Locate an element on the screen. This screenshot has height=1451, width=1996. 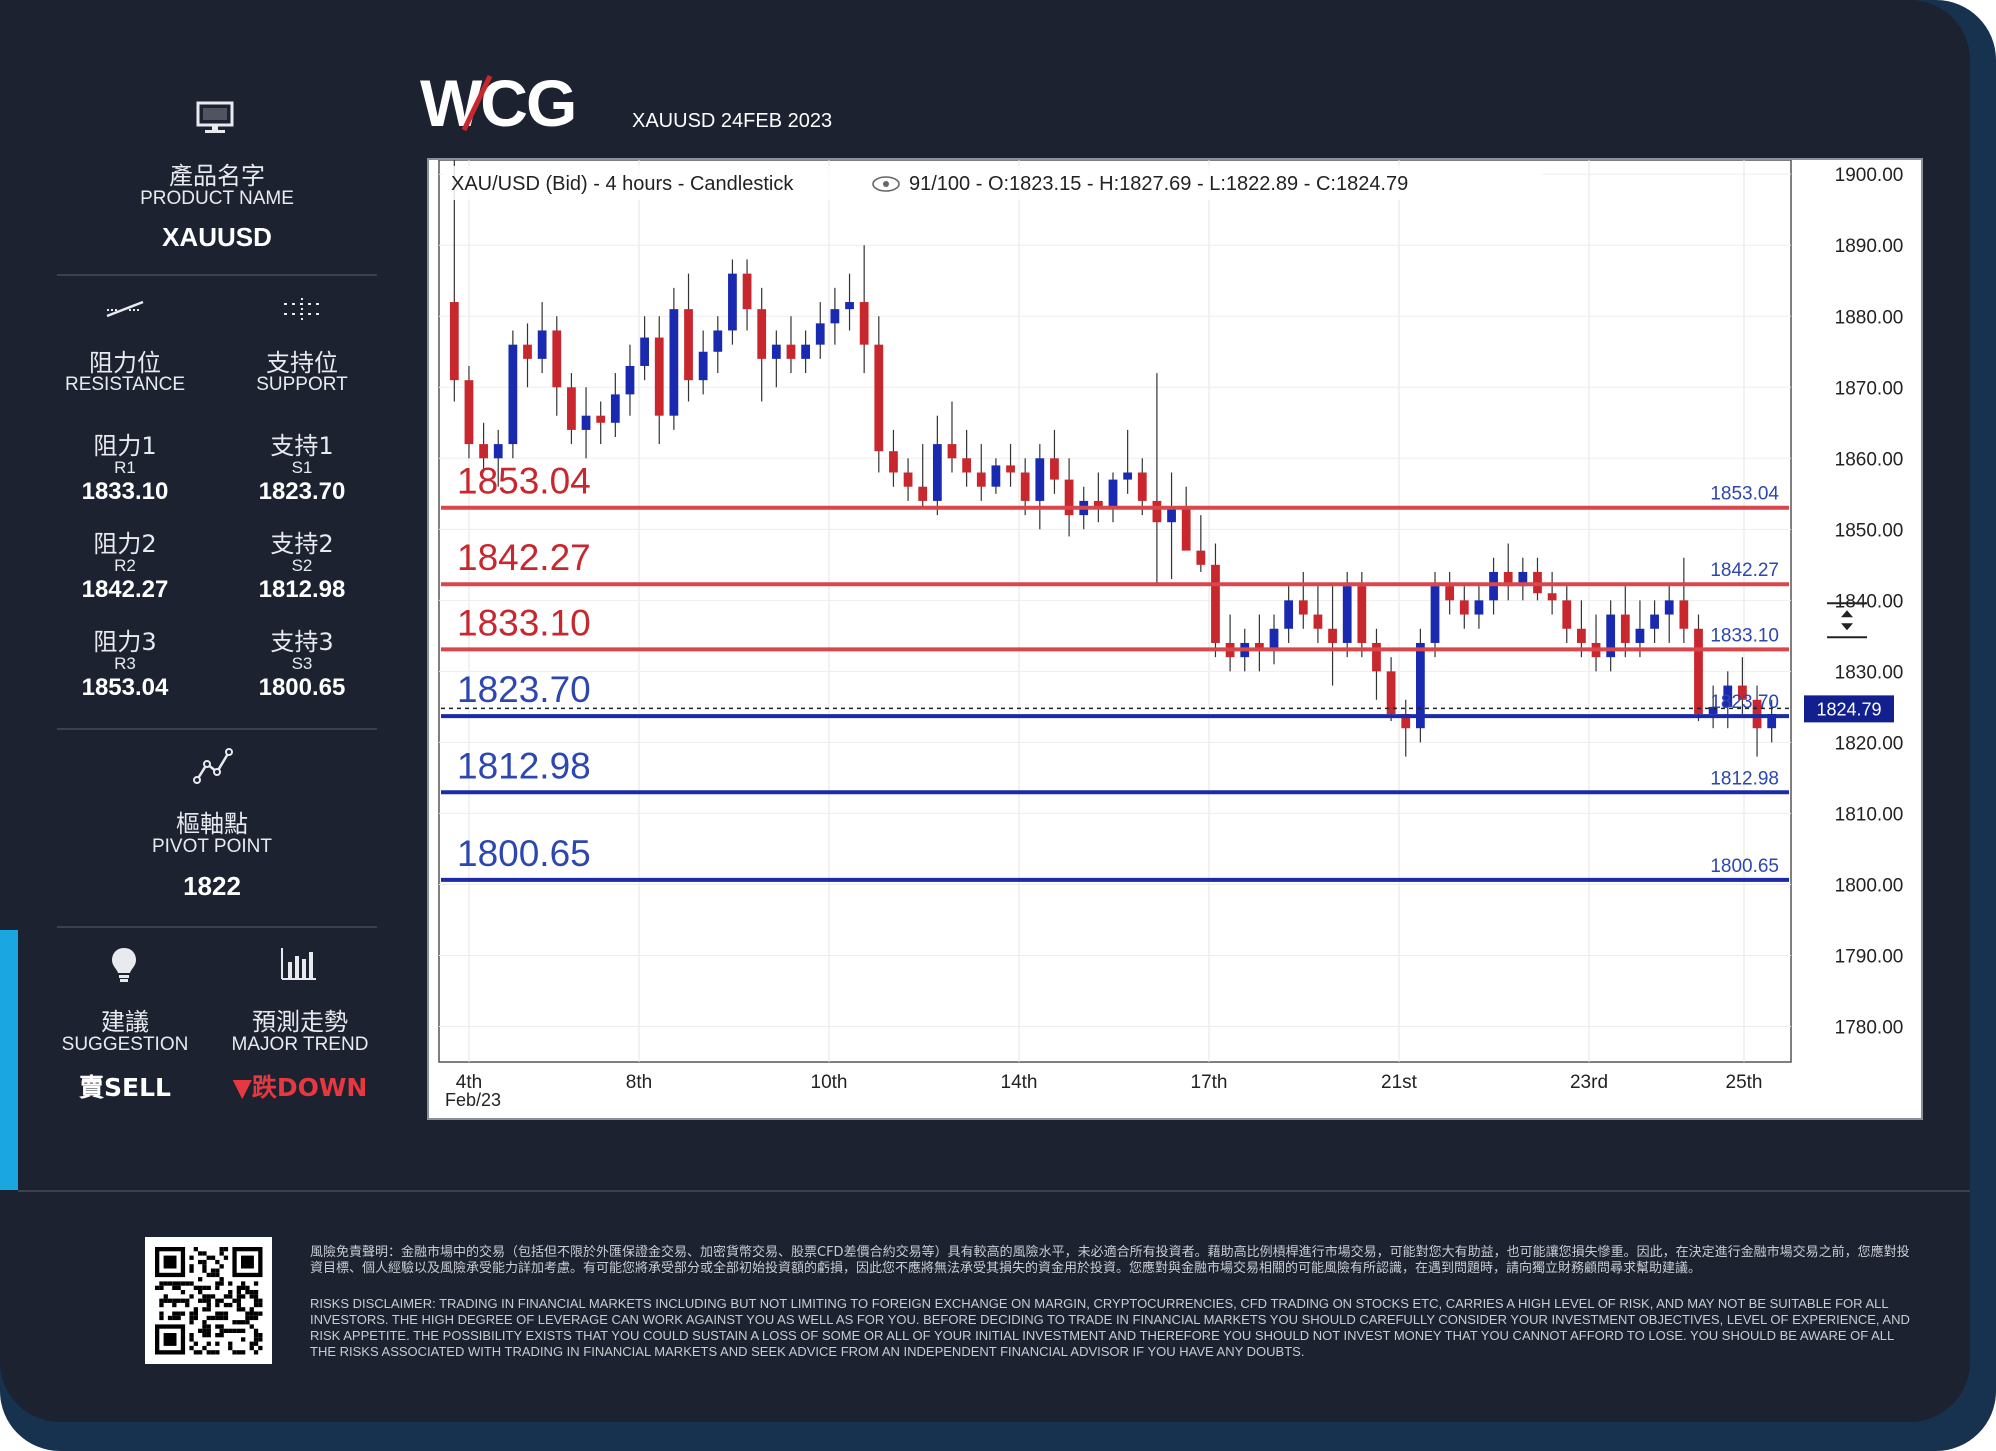
r1-value: 1833.10 is located at coordinates (125, 491).